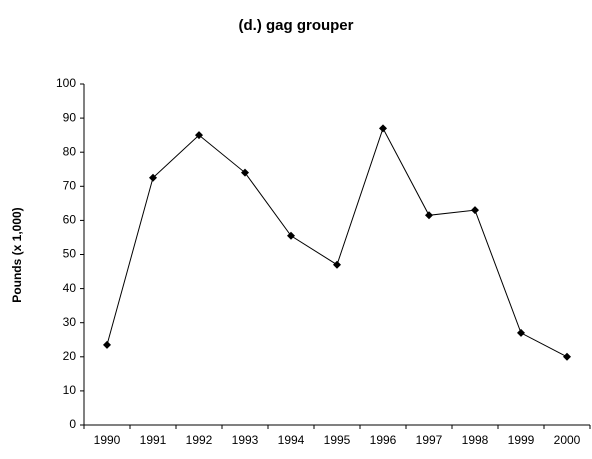  What do you see at coordinates (429, 440) in the screenshot?
I see `x-tick-label: 1997` at bounding box center [429, 440].